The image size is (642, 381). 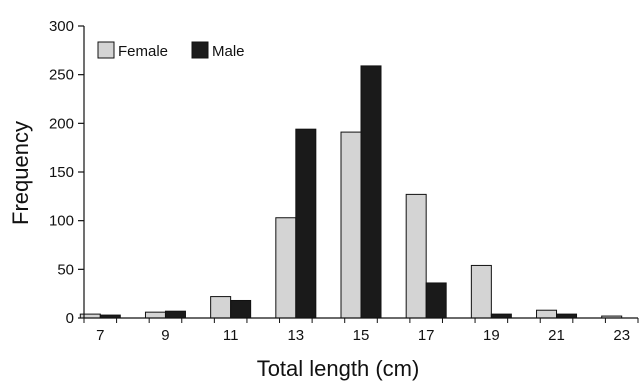 I want to click on legend-swatch-male, so click(x=200, y=50).